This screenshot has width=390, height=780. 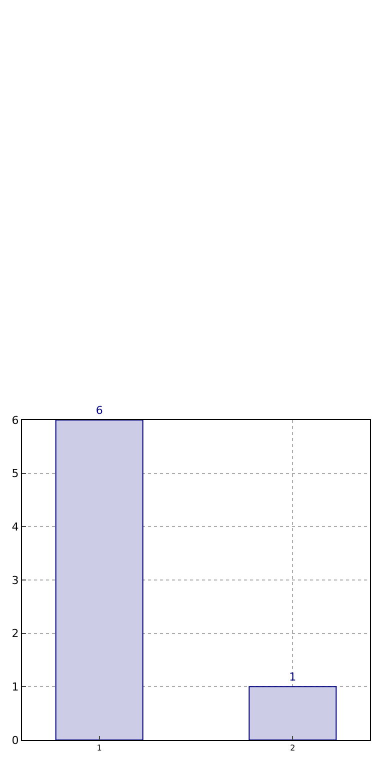 What do you see at coordinates (15, 740) in the screenshot?
I see `y-tick-label: 0` at bounding box center [15, 740].